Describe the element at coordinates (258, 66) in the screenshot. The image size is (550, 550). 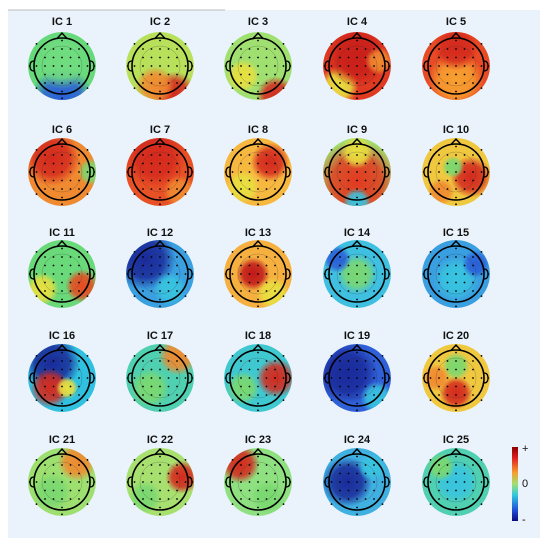
I see `contour` at that location.